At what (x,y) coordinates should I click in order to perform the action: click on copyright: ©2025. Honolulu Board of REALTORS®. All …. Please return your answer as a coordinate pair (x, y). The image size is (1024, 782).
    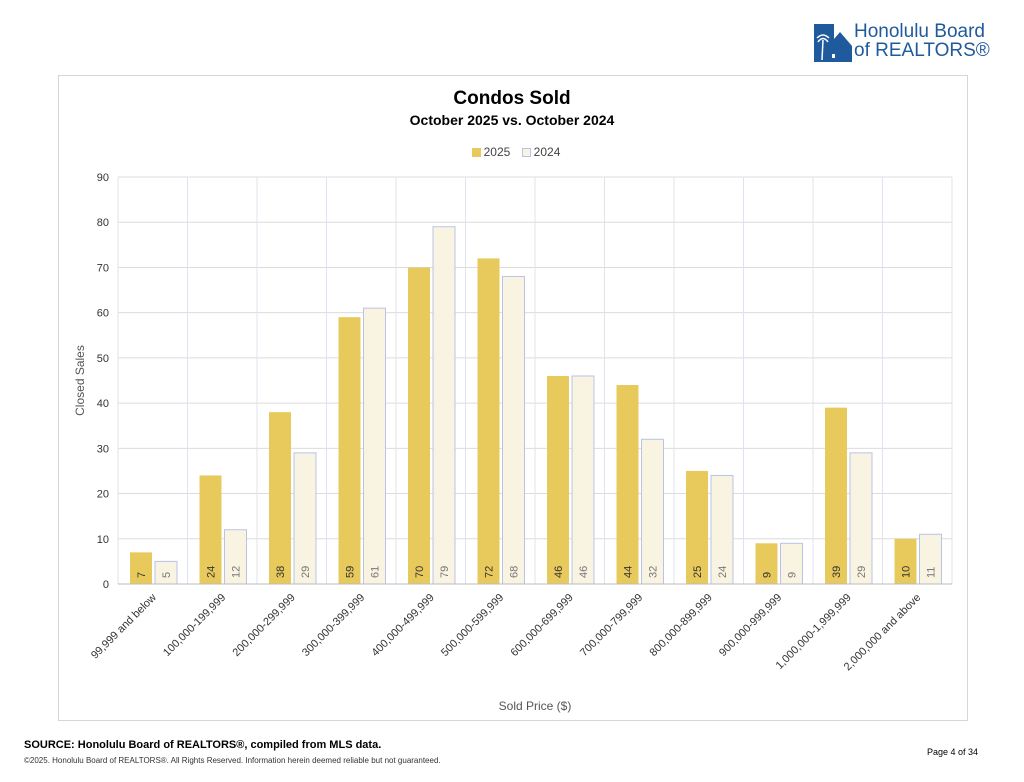
    Looking at the image, I should click on (232, 760).